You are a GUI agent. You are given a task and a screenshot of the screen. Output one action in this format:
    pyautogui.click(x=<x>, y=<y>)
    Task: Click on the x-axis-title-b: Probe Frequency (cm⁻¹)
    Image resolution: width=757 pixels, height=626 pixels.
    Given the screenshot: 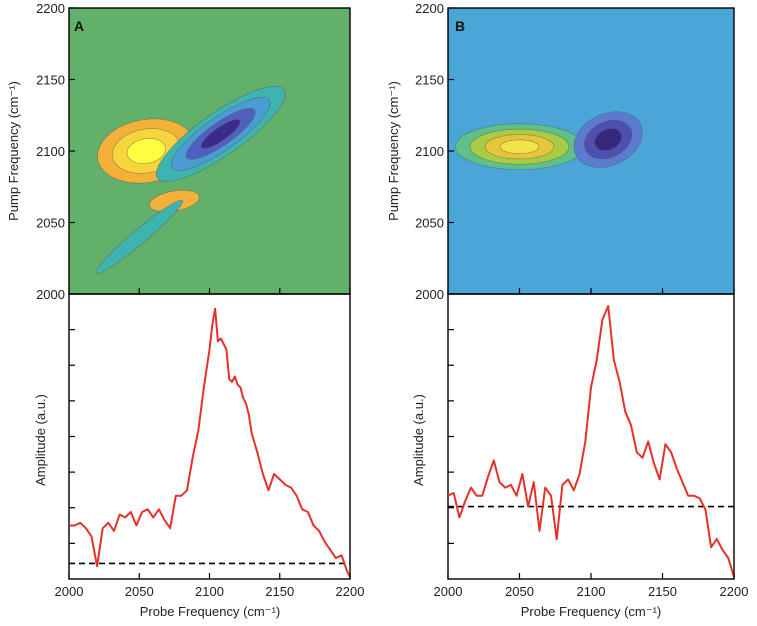 What is the action you would take?
    pyautogui.click(x=591, y=611)
    